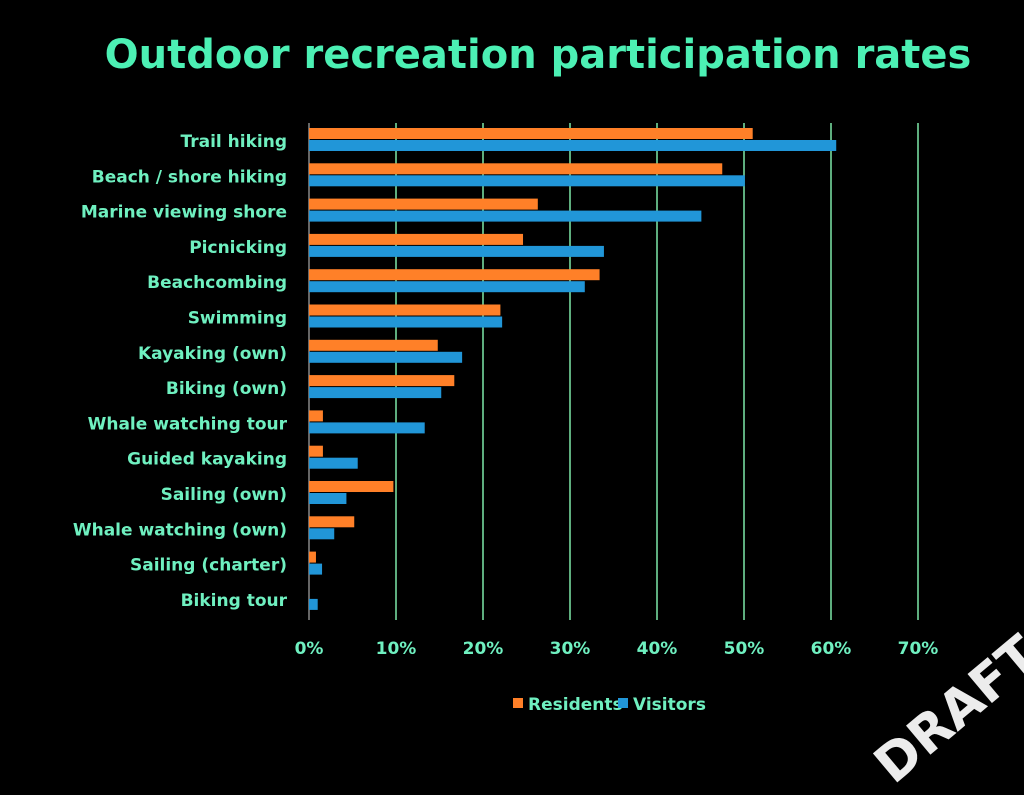  What do you see at coordinates (180, 530) in the screenshot?
I see `category-label: Whale watching (own)` at bounding box center [180, 530].